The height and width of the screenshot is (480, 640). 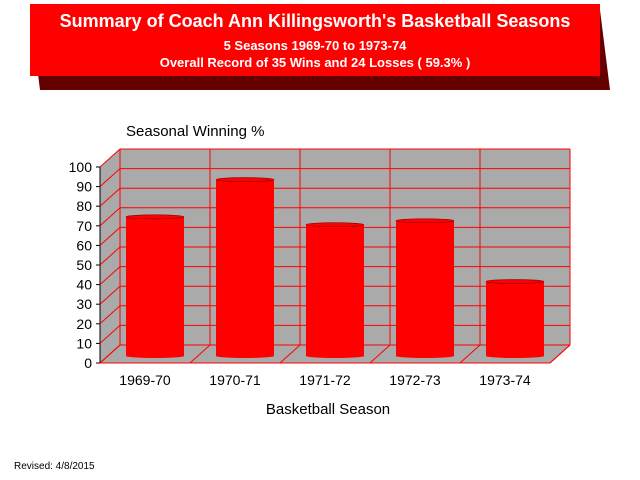 What do you see at coordinates (505, 380) in the screenshot?
I see `x-tick-label: 1973-74` at bounding box center [505, 380].